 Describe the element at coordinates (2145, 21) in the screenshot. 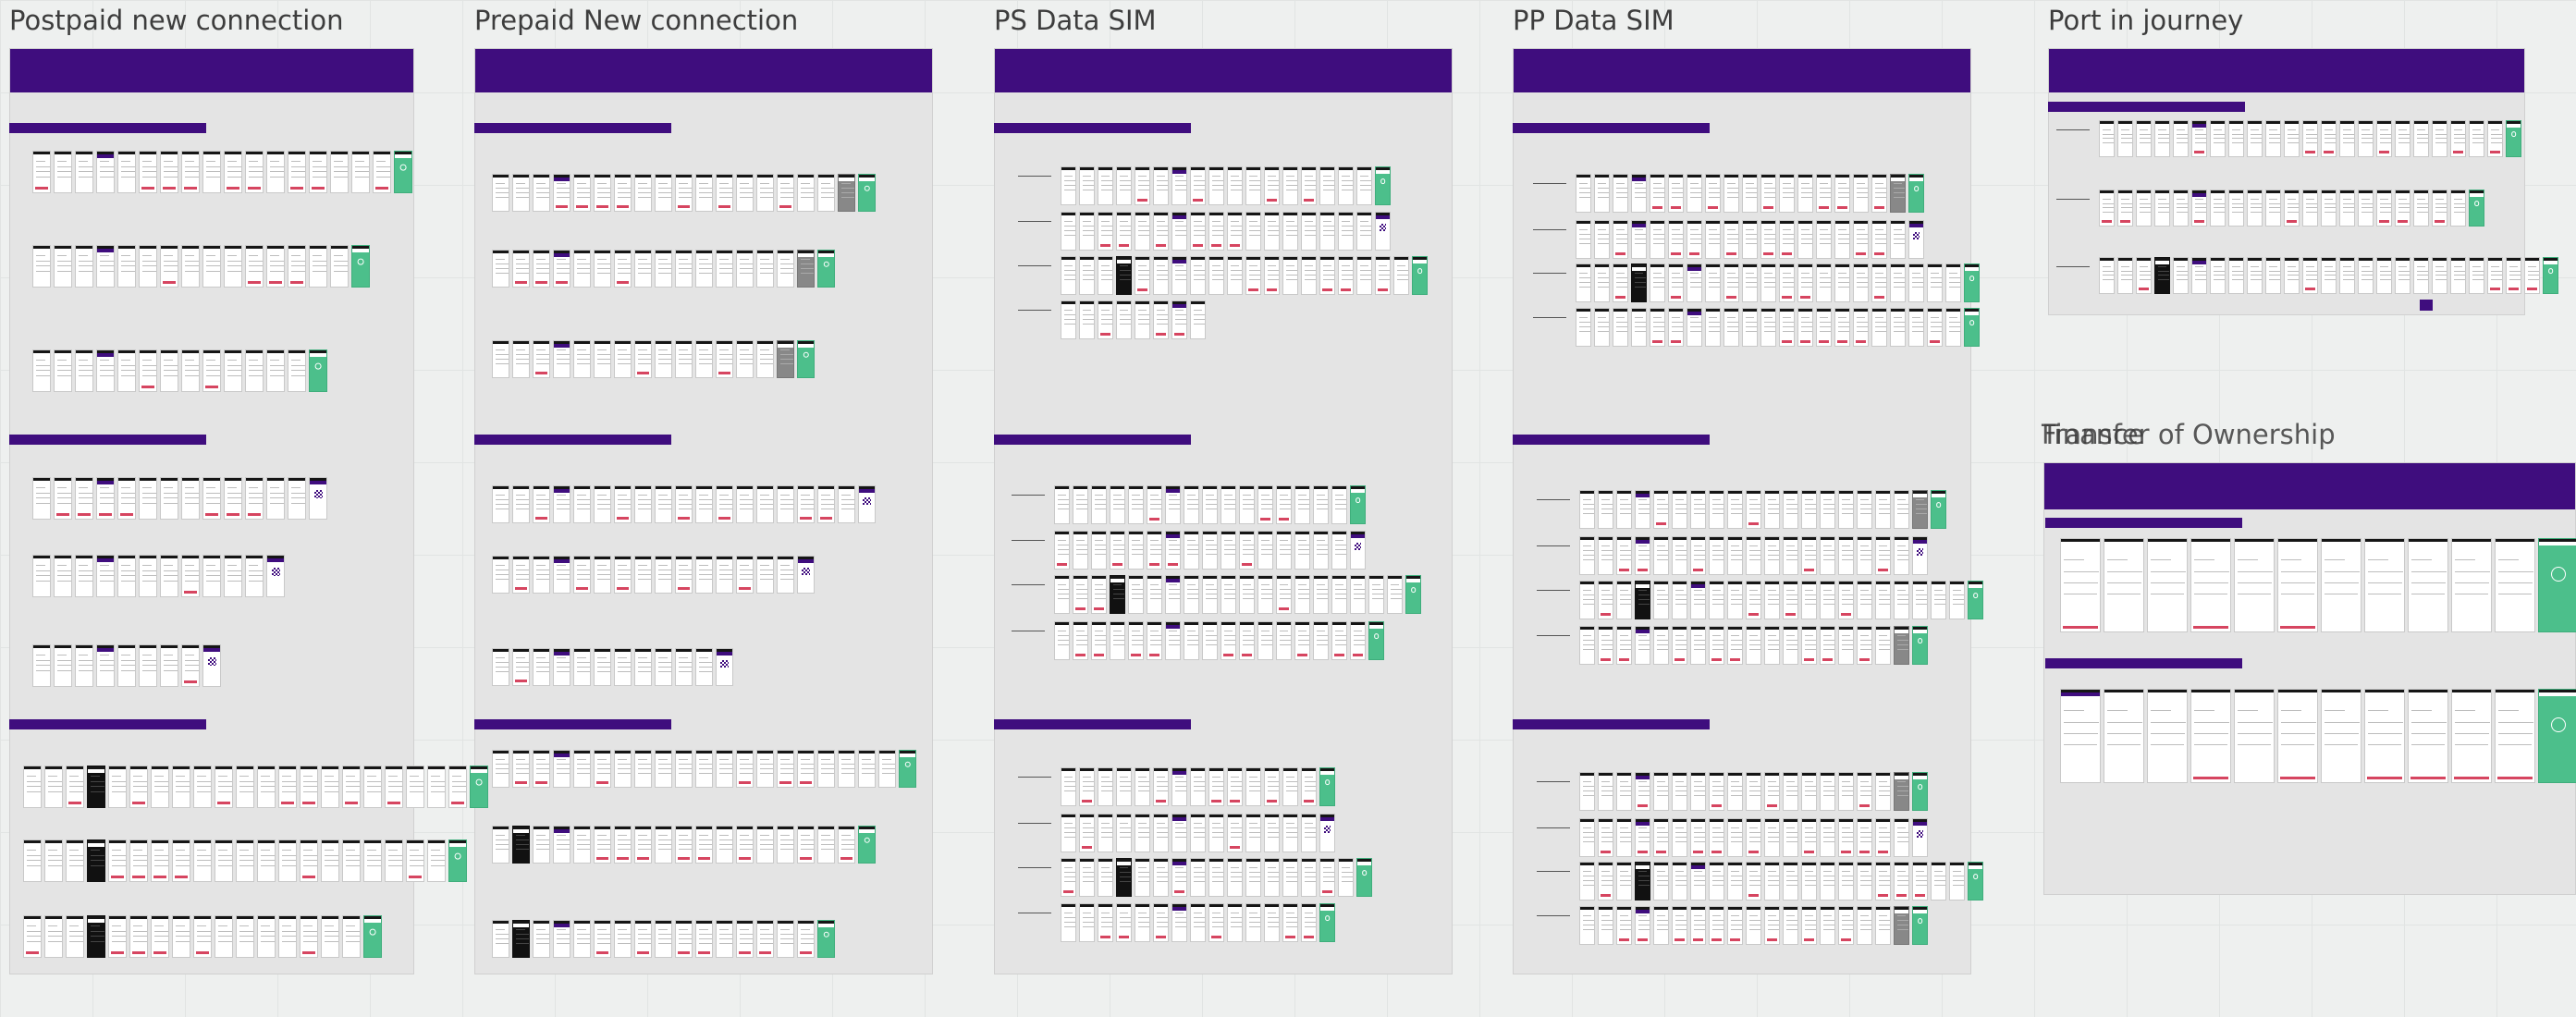

I see `board-title-port-in: Port in journey` at that location.